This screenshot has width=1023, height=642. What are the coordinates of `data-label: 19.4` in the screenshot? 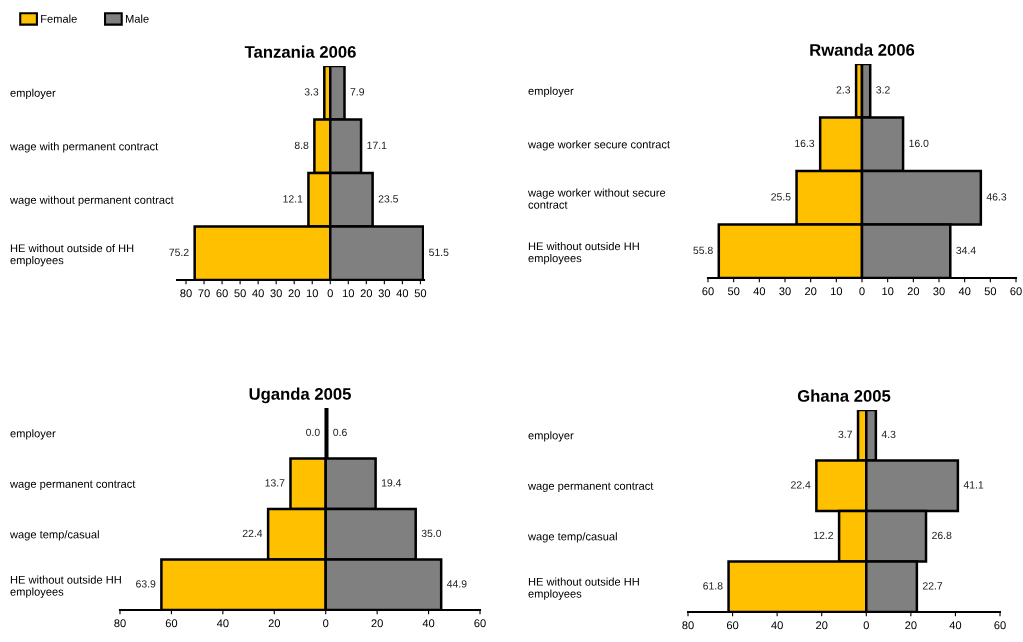 It's located at (391, 483).